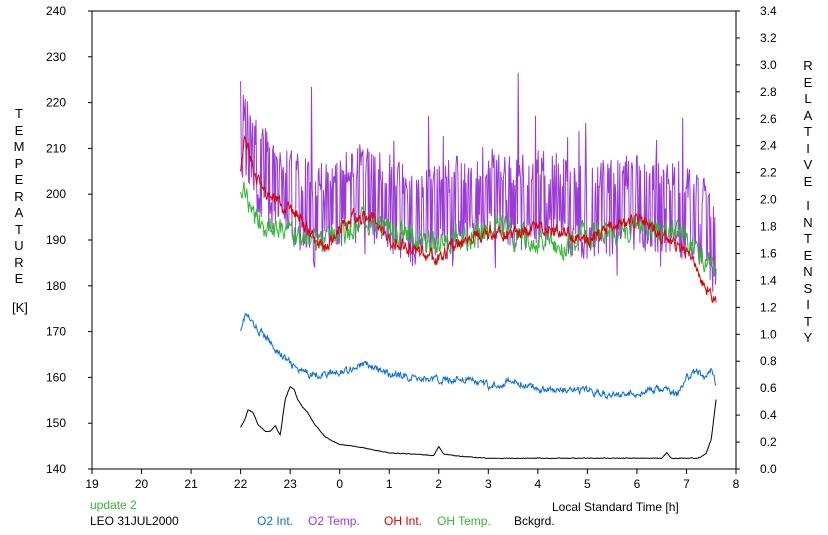  What do you see at coordinates (56, 240) in the screenshot?
I see `left-tick-label: 190` at bounding box center [56, 240].